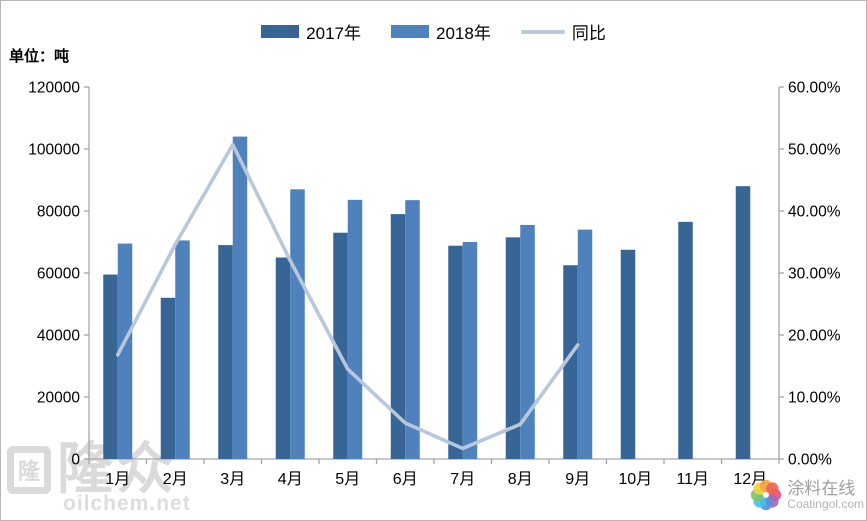  What do you see at coordinates (347, 479) in the screenshot?
I see `x-tick-label: 5月` at bounding box center [347, 479].